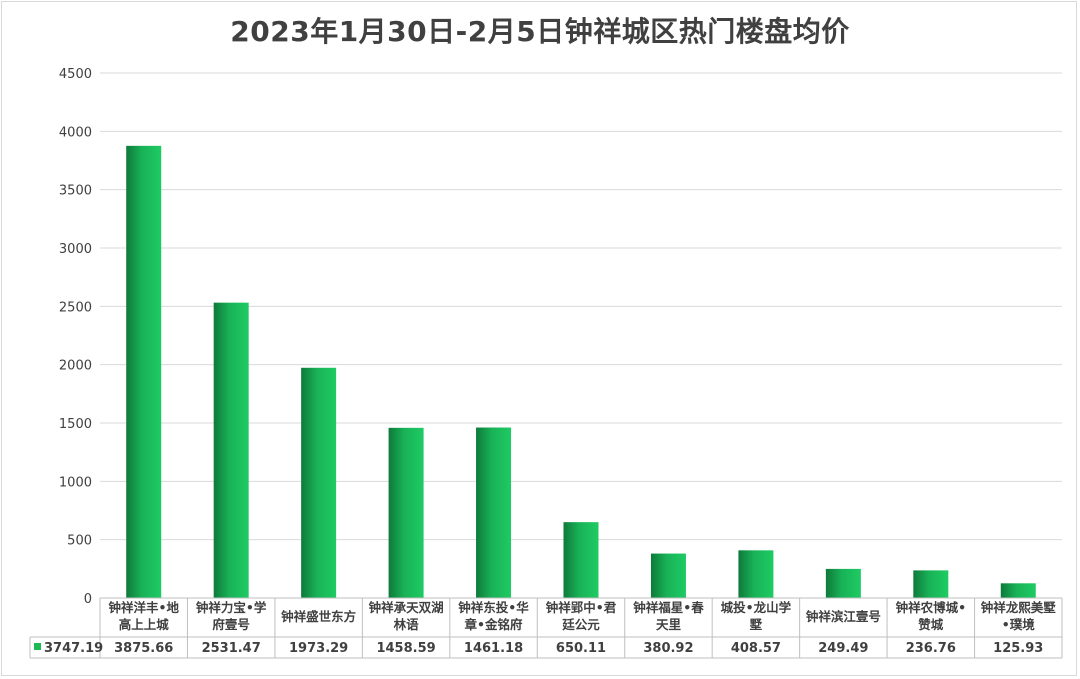 The height and width of the screenshot is (679, 1080). Describe the element at coordinates (756, 624) in the screenshot. I see `category-label: 墅` at that location.